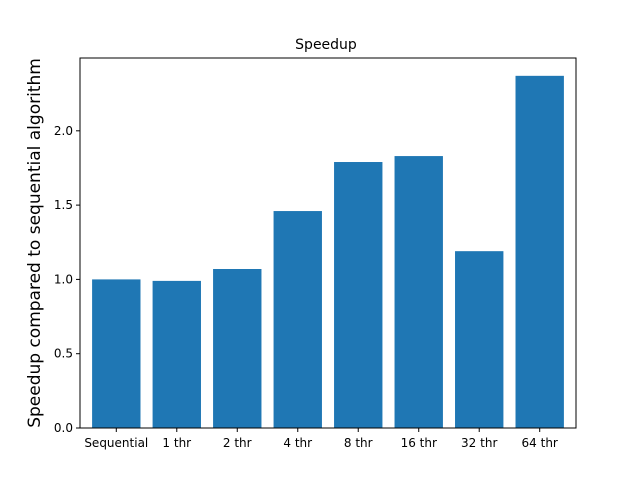 This screenshot has width=640, height=485. I want to click on bar-8-thr, so click(358, 295).